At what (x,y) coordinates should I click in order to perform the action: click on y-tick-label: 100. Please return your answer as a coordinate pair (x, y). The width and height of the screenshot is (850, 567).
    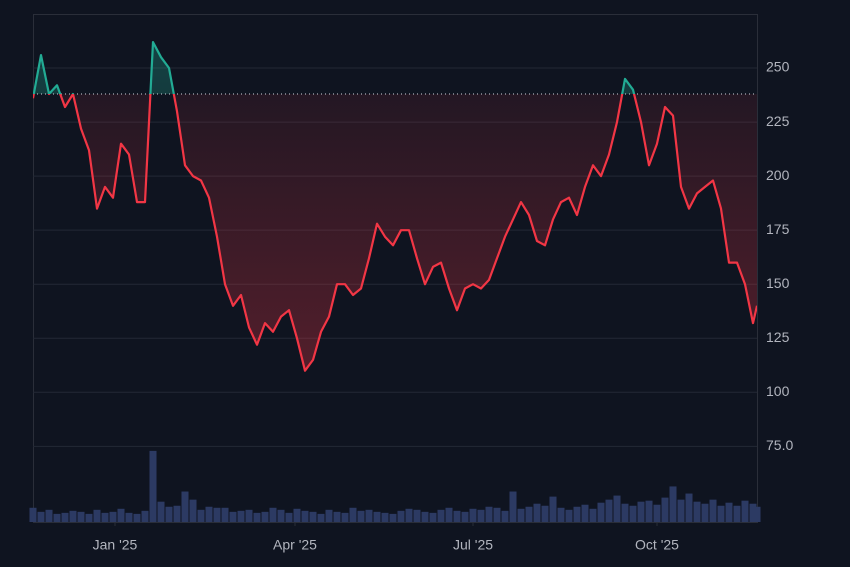
    Looking at the image, I should click on (778, 391).